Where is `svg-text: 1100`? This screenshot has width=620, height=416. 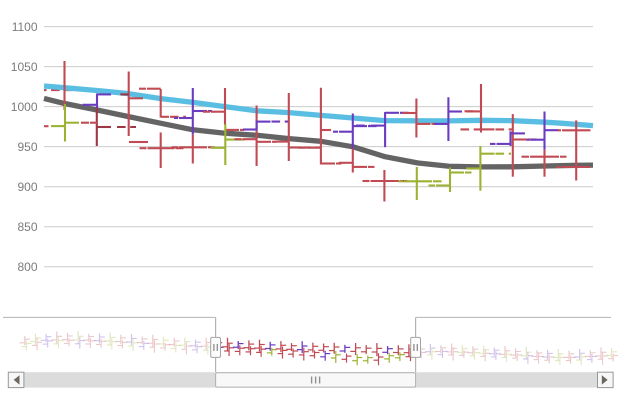
svg-text: 1100 is located at coordinates (25, 27).